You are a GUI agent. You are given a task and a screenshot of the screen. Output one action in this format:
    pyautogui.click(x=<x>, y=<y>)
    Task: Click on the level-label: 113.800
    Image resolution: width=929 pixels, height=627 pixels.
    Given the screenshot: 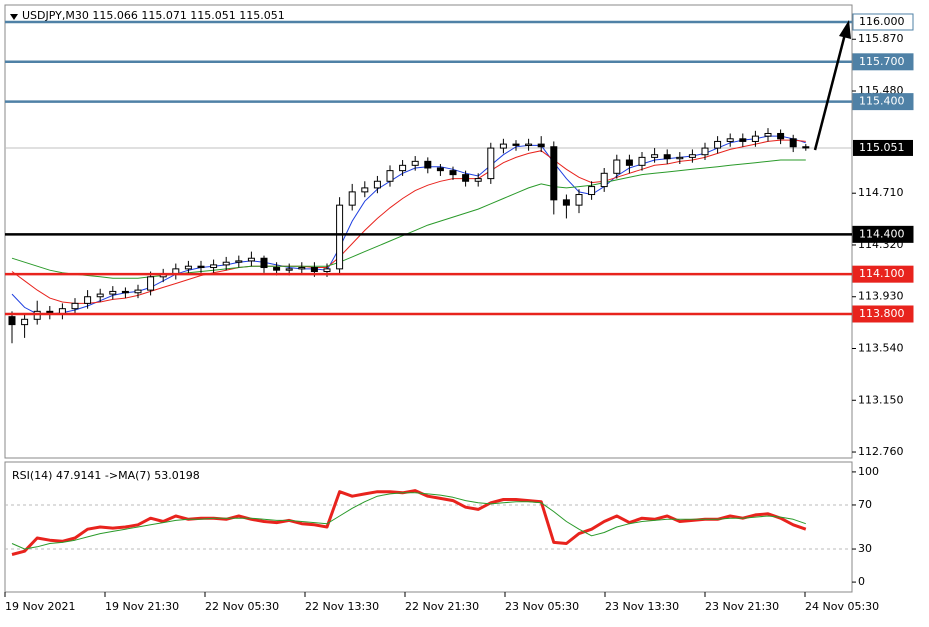 What is the action you would take?
    pyautogui.click(x=882, y=313)
    